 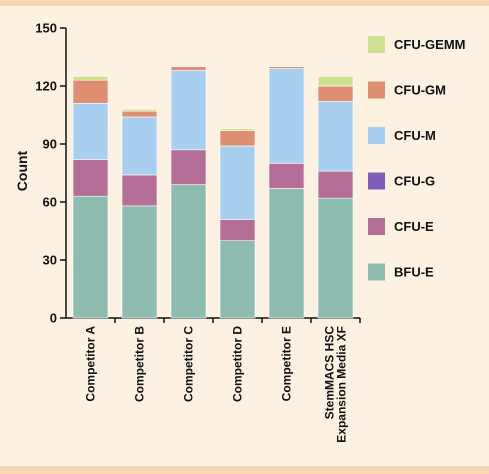 What do you see at coordinates (46, 28) in the screenshot?
I see `y-tick-label: 150` at bounding box center [46, 28].